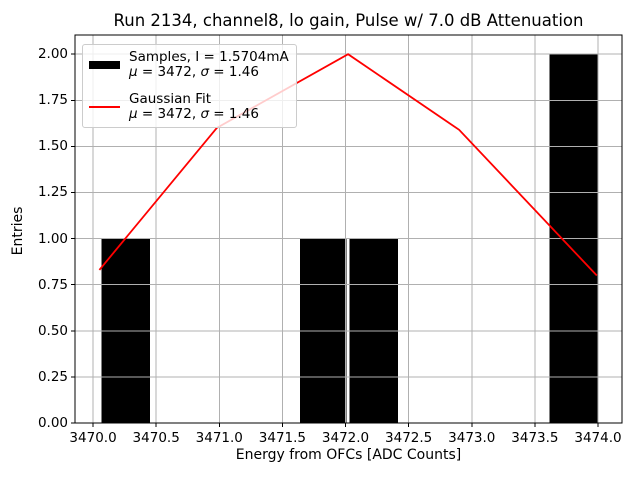  What do you see at coordinates (104, 65) in the screenshot?
I see `samples-swatch-icon` at bounding box center [104, 65].